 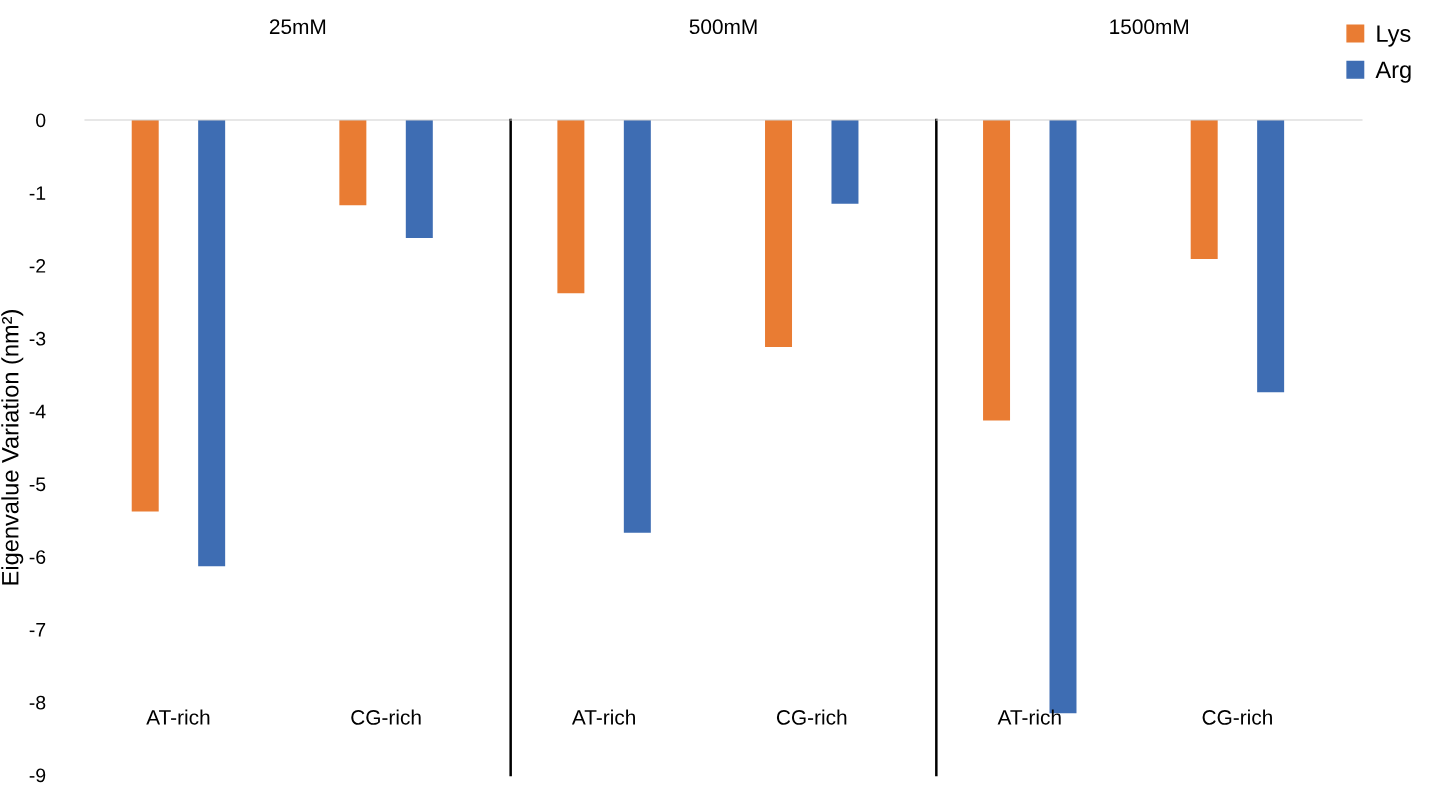 I want to click on chart-title: 500mM, so click(x=723, y=27).